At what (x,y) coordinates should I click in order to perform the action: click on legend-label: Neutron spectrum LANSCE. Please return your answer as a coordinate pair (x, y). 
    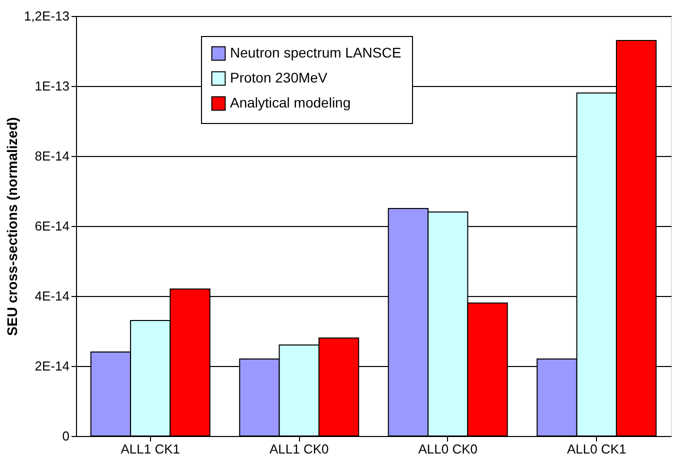
    Looking at the image, I should click on (316, 52).